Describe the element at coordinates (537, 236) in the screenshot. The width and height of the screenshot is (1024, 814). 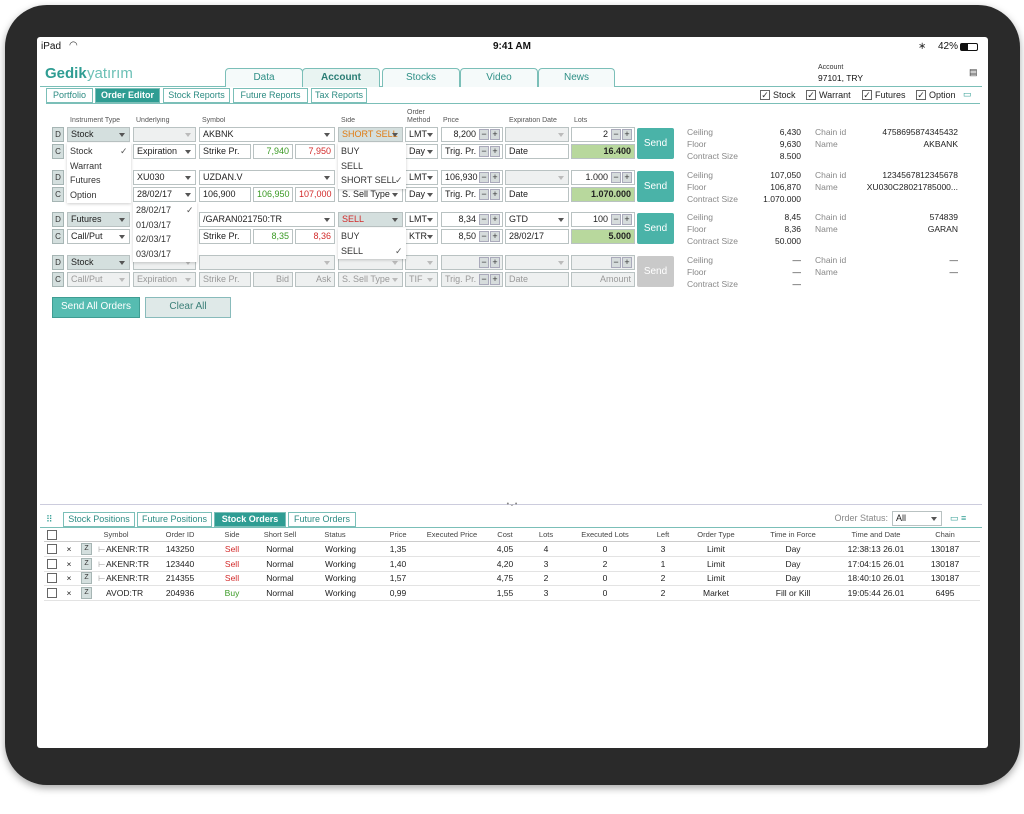
I see `input-date: 28/02/17` at that location.